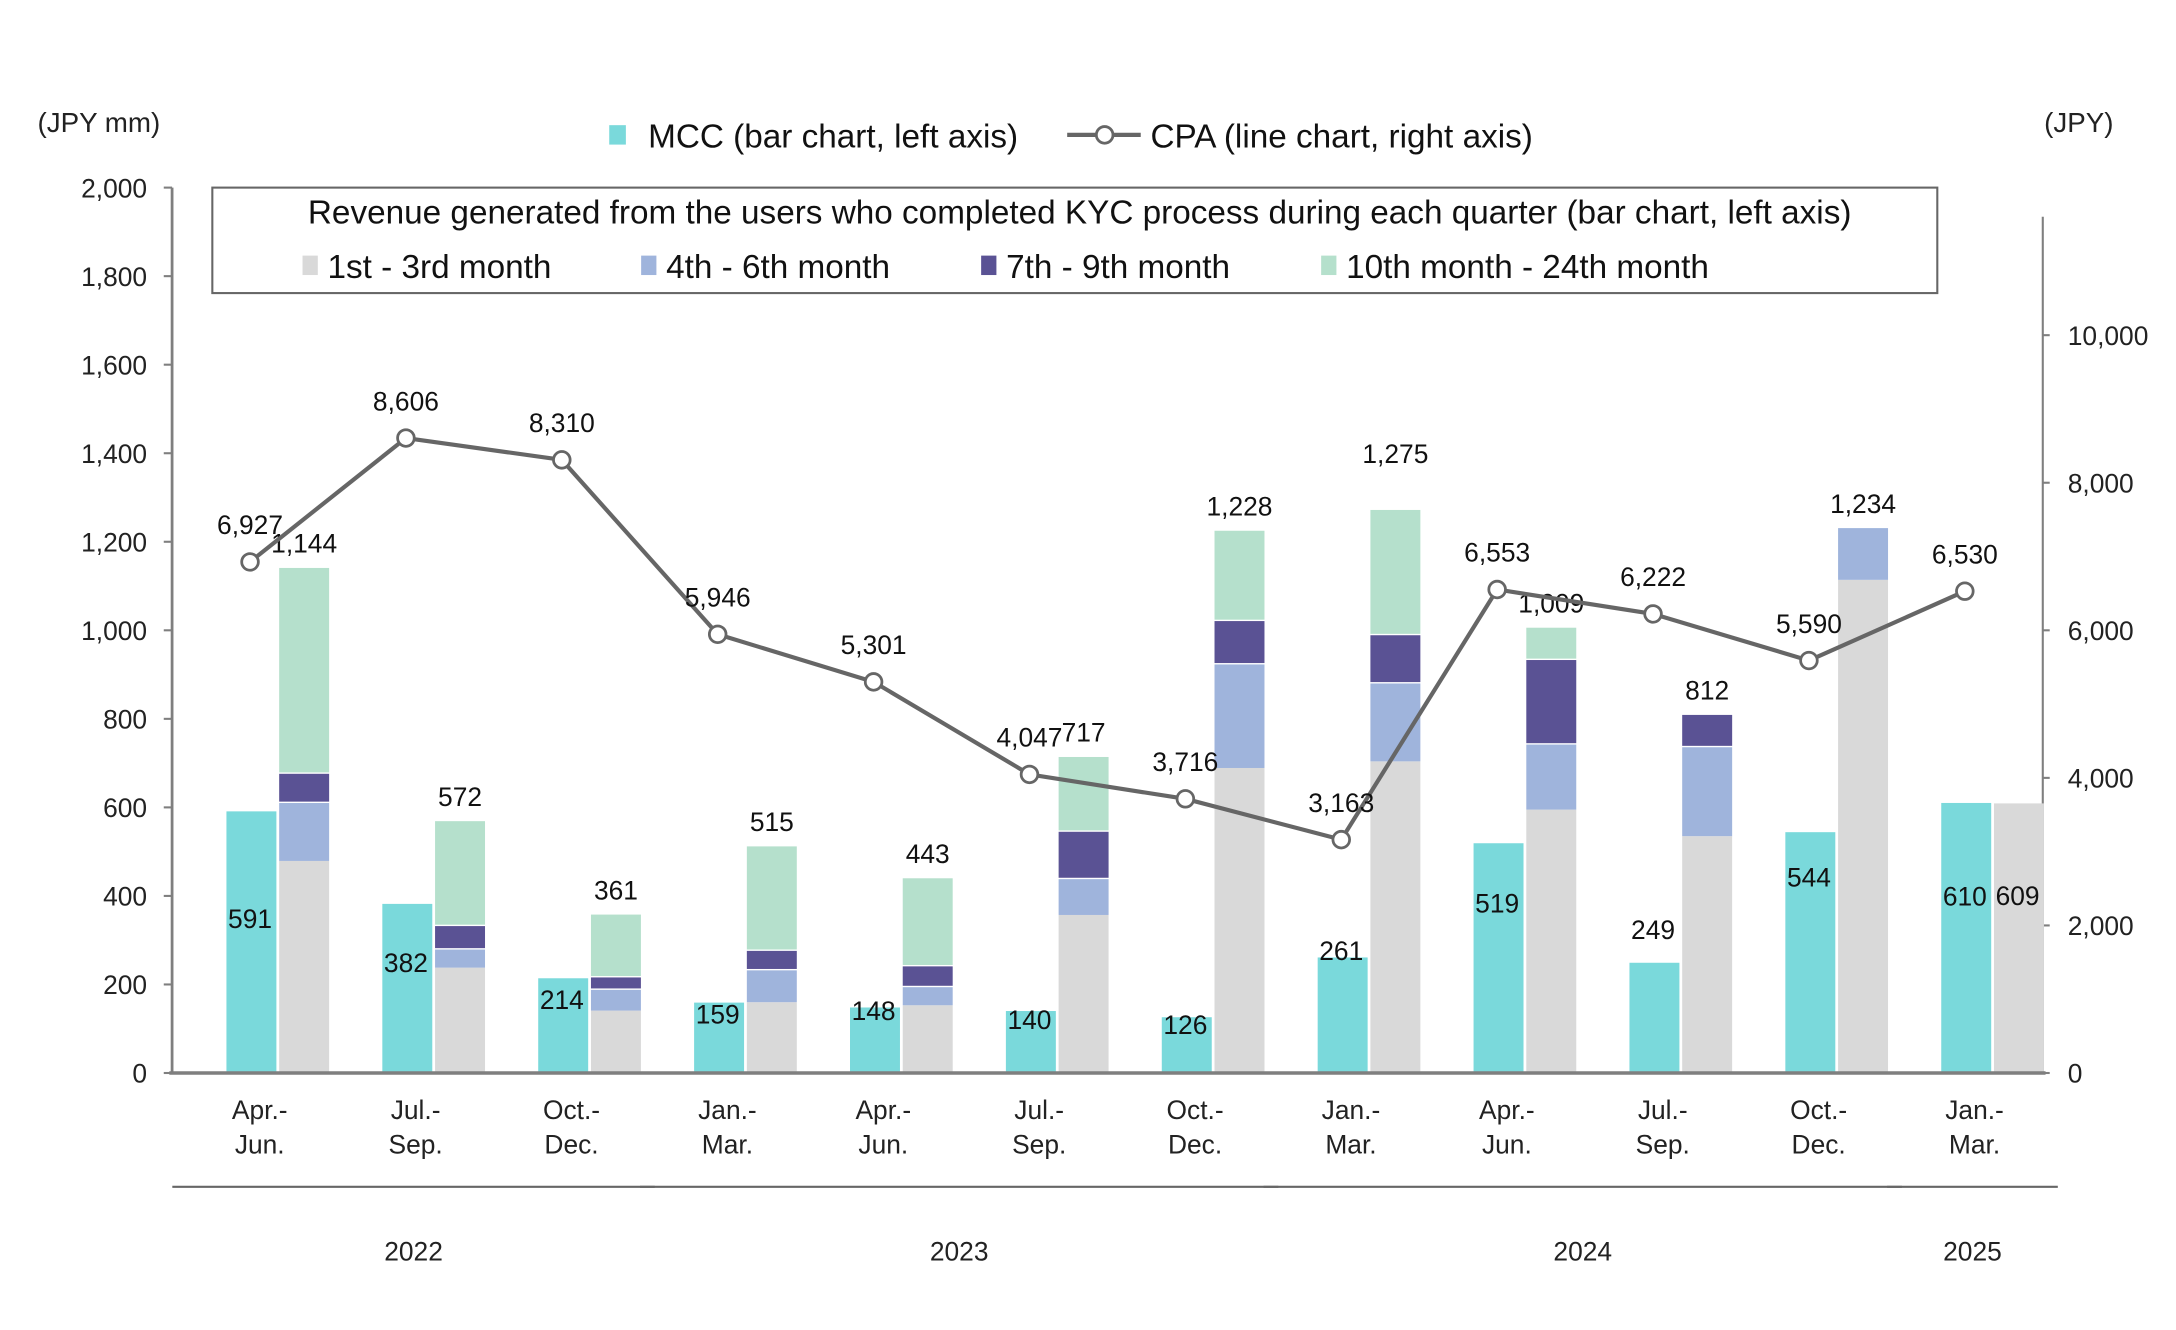 The image size is (2176, 1330). I want to click on mcc-value-label: 214, so click(562, 1000).